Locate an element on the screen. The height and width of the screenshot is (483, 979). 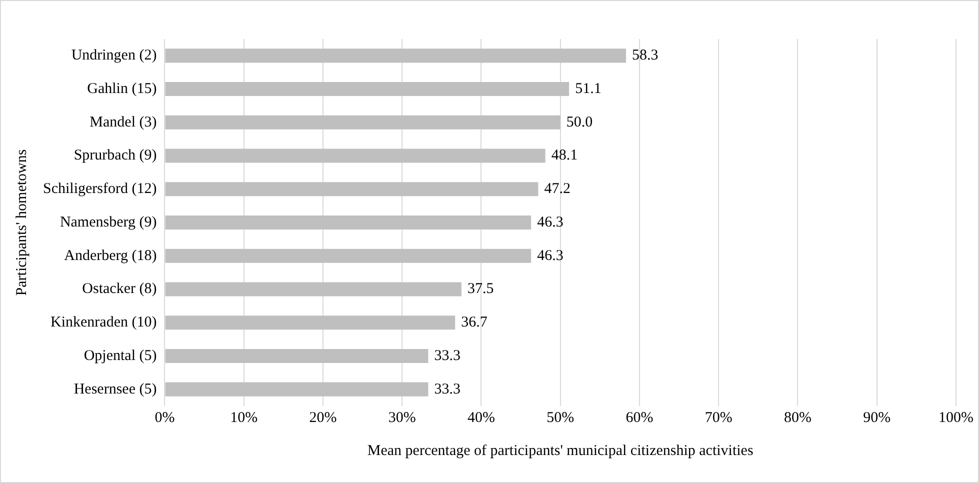
x-tick-label: 30% is located at coordinates (402, 418).